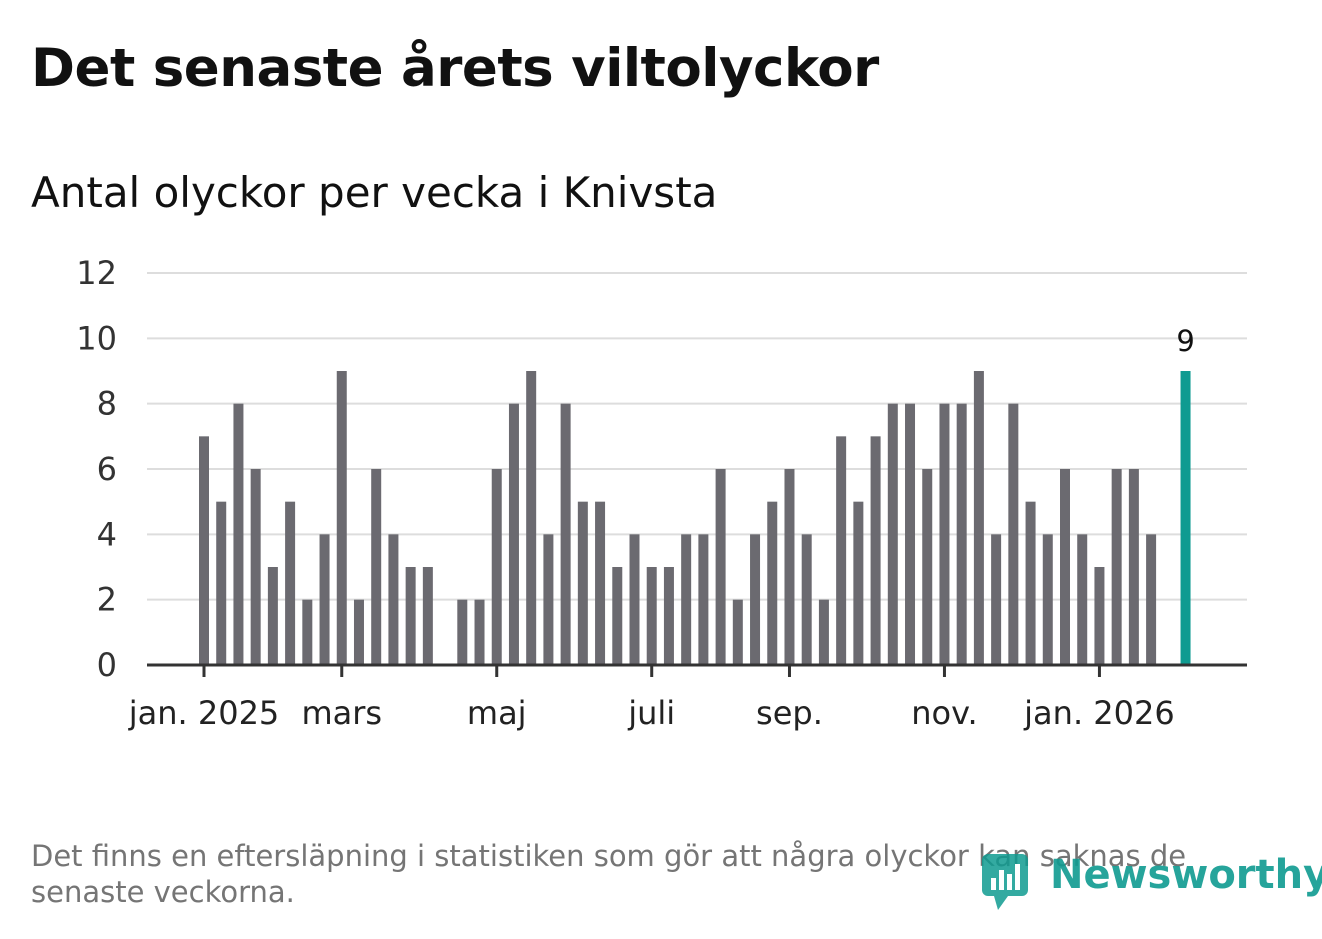 Image resolution: width=1322 pixels, height=939 pixels. What do you see at coordinates (374, 192) in the screenshot?
I see `chart-subtitle: Antal olyckor per vecka i Knivsta` at bounding box center [374, 192].